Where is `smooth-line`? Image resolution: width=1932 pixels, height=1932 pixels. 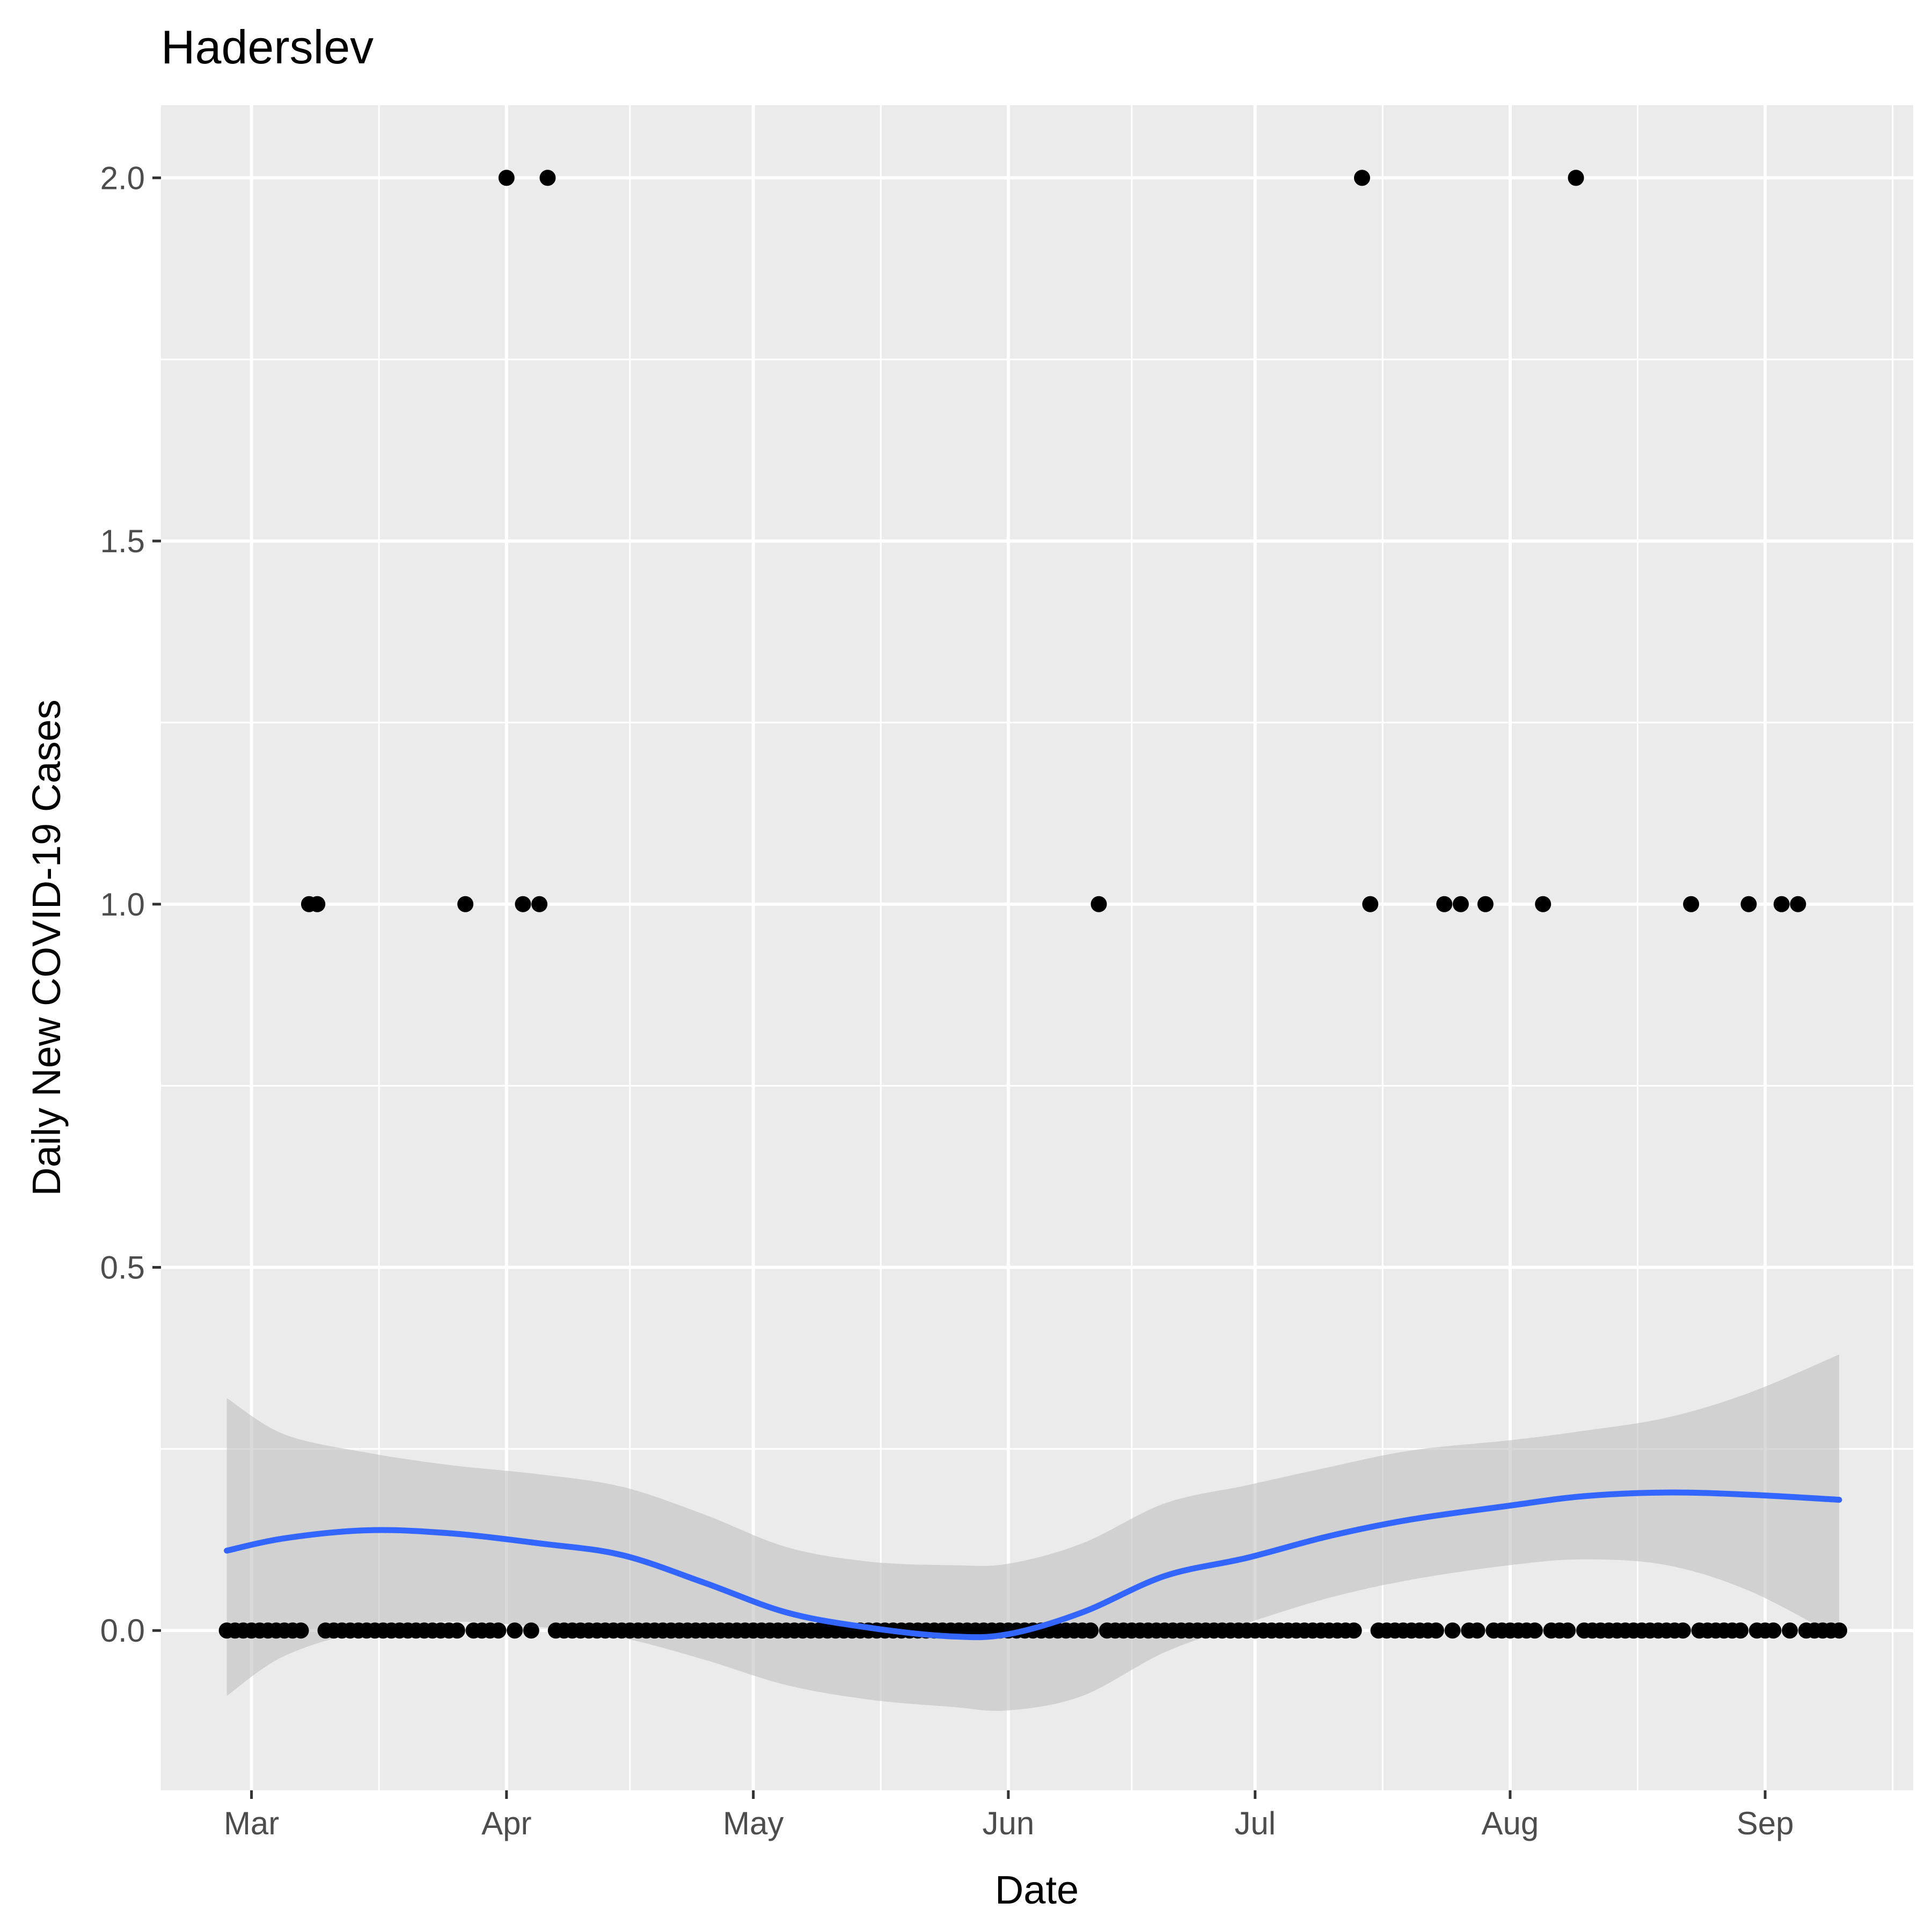
smooth-line is located at coordinates (1033, 1565).